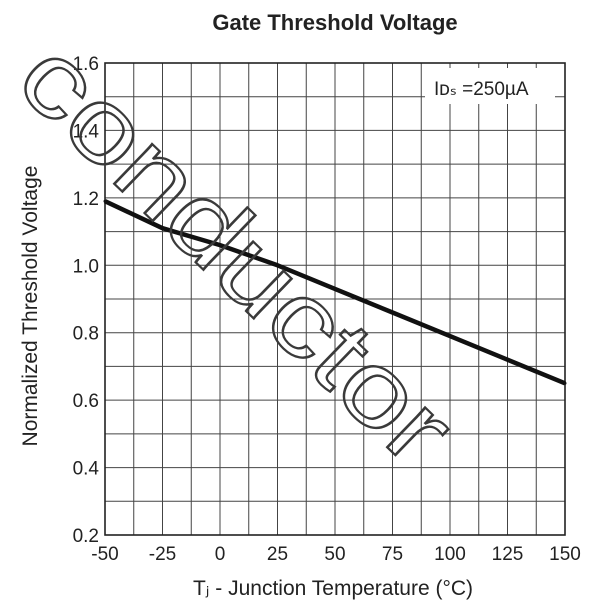 This screenshot has width=598, height=609. What do you see at coordinates (86, 469) in the screenshot?
I see `y-tick-label: 0.4` at bounding box center [86, 469].